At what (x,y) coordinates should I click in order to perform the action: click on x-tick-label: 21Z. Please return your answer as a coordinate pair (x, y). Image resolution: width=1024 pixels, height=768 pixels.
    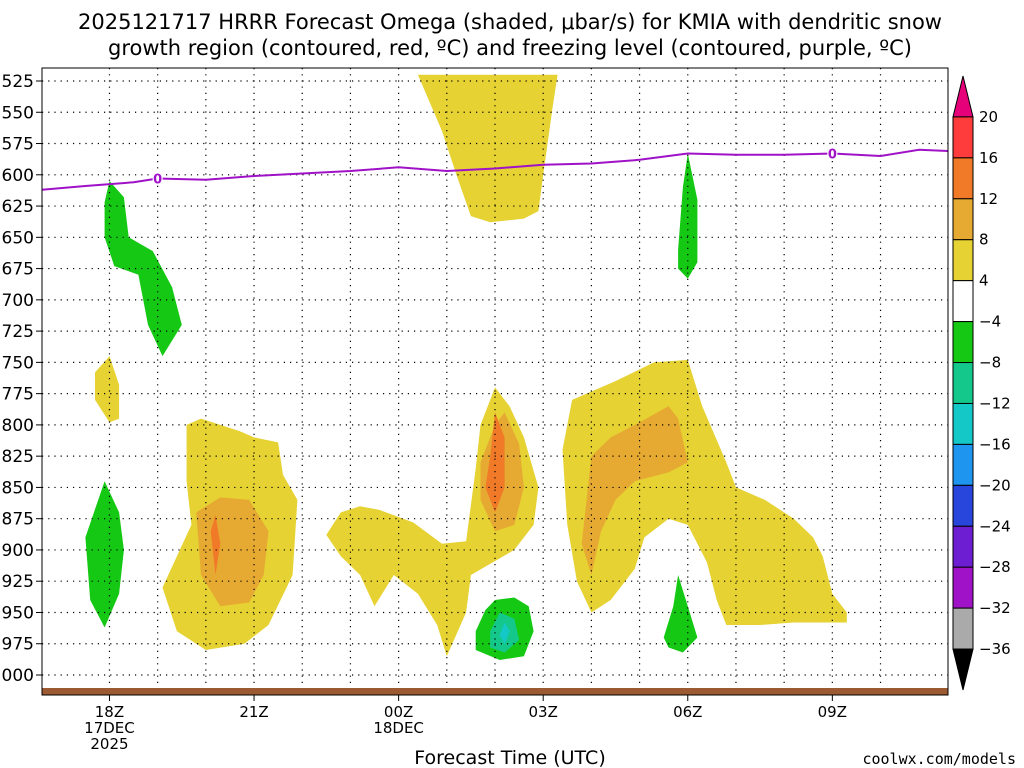
    Looking at the image, I should click on (253, 712).